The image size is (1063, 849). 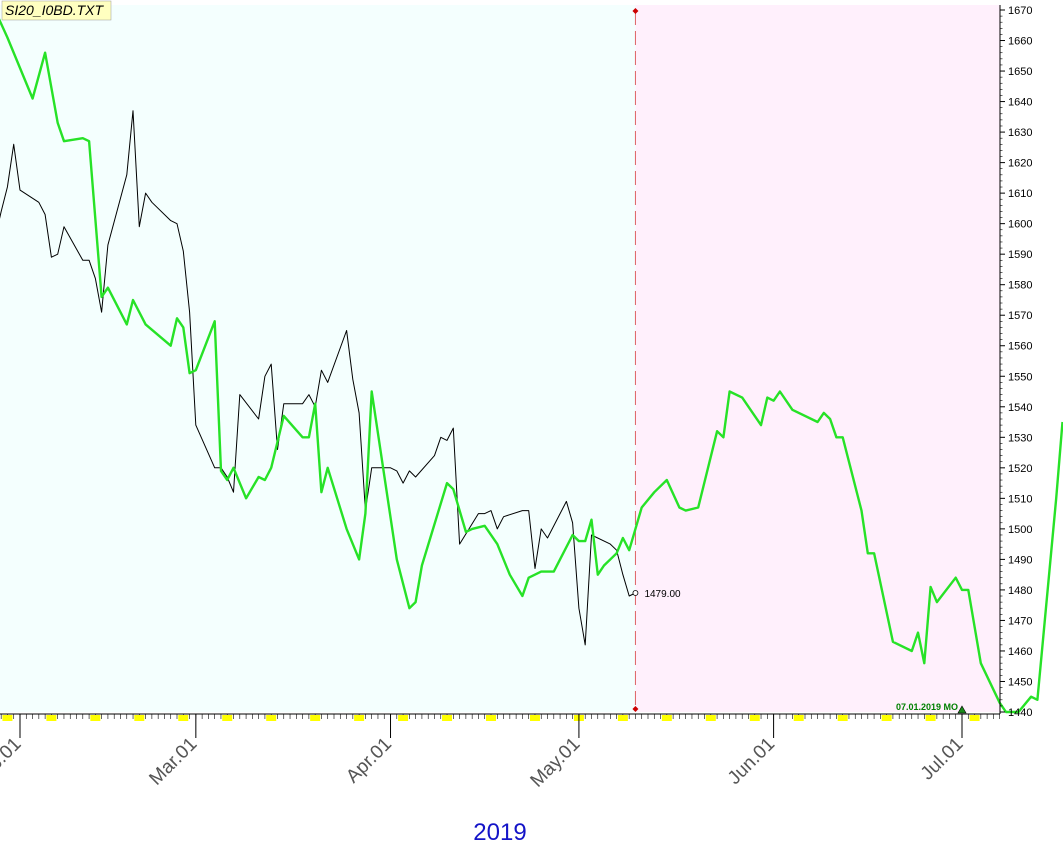 I want to click on y-tick-label: 1520, so click(x=1020, y=469).